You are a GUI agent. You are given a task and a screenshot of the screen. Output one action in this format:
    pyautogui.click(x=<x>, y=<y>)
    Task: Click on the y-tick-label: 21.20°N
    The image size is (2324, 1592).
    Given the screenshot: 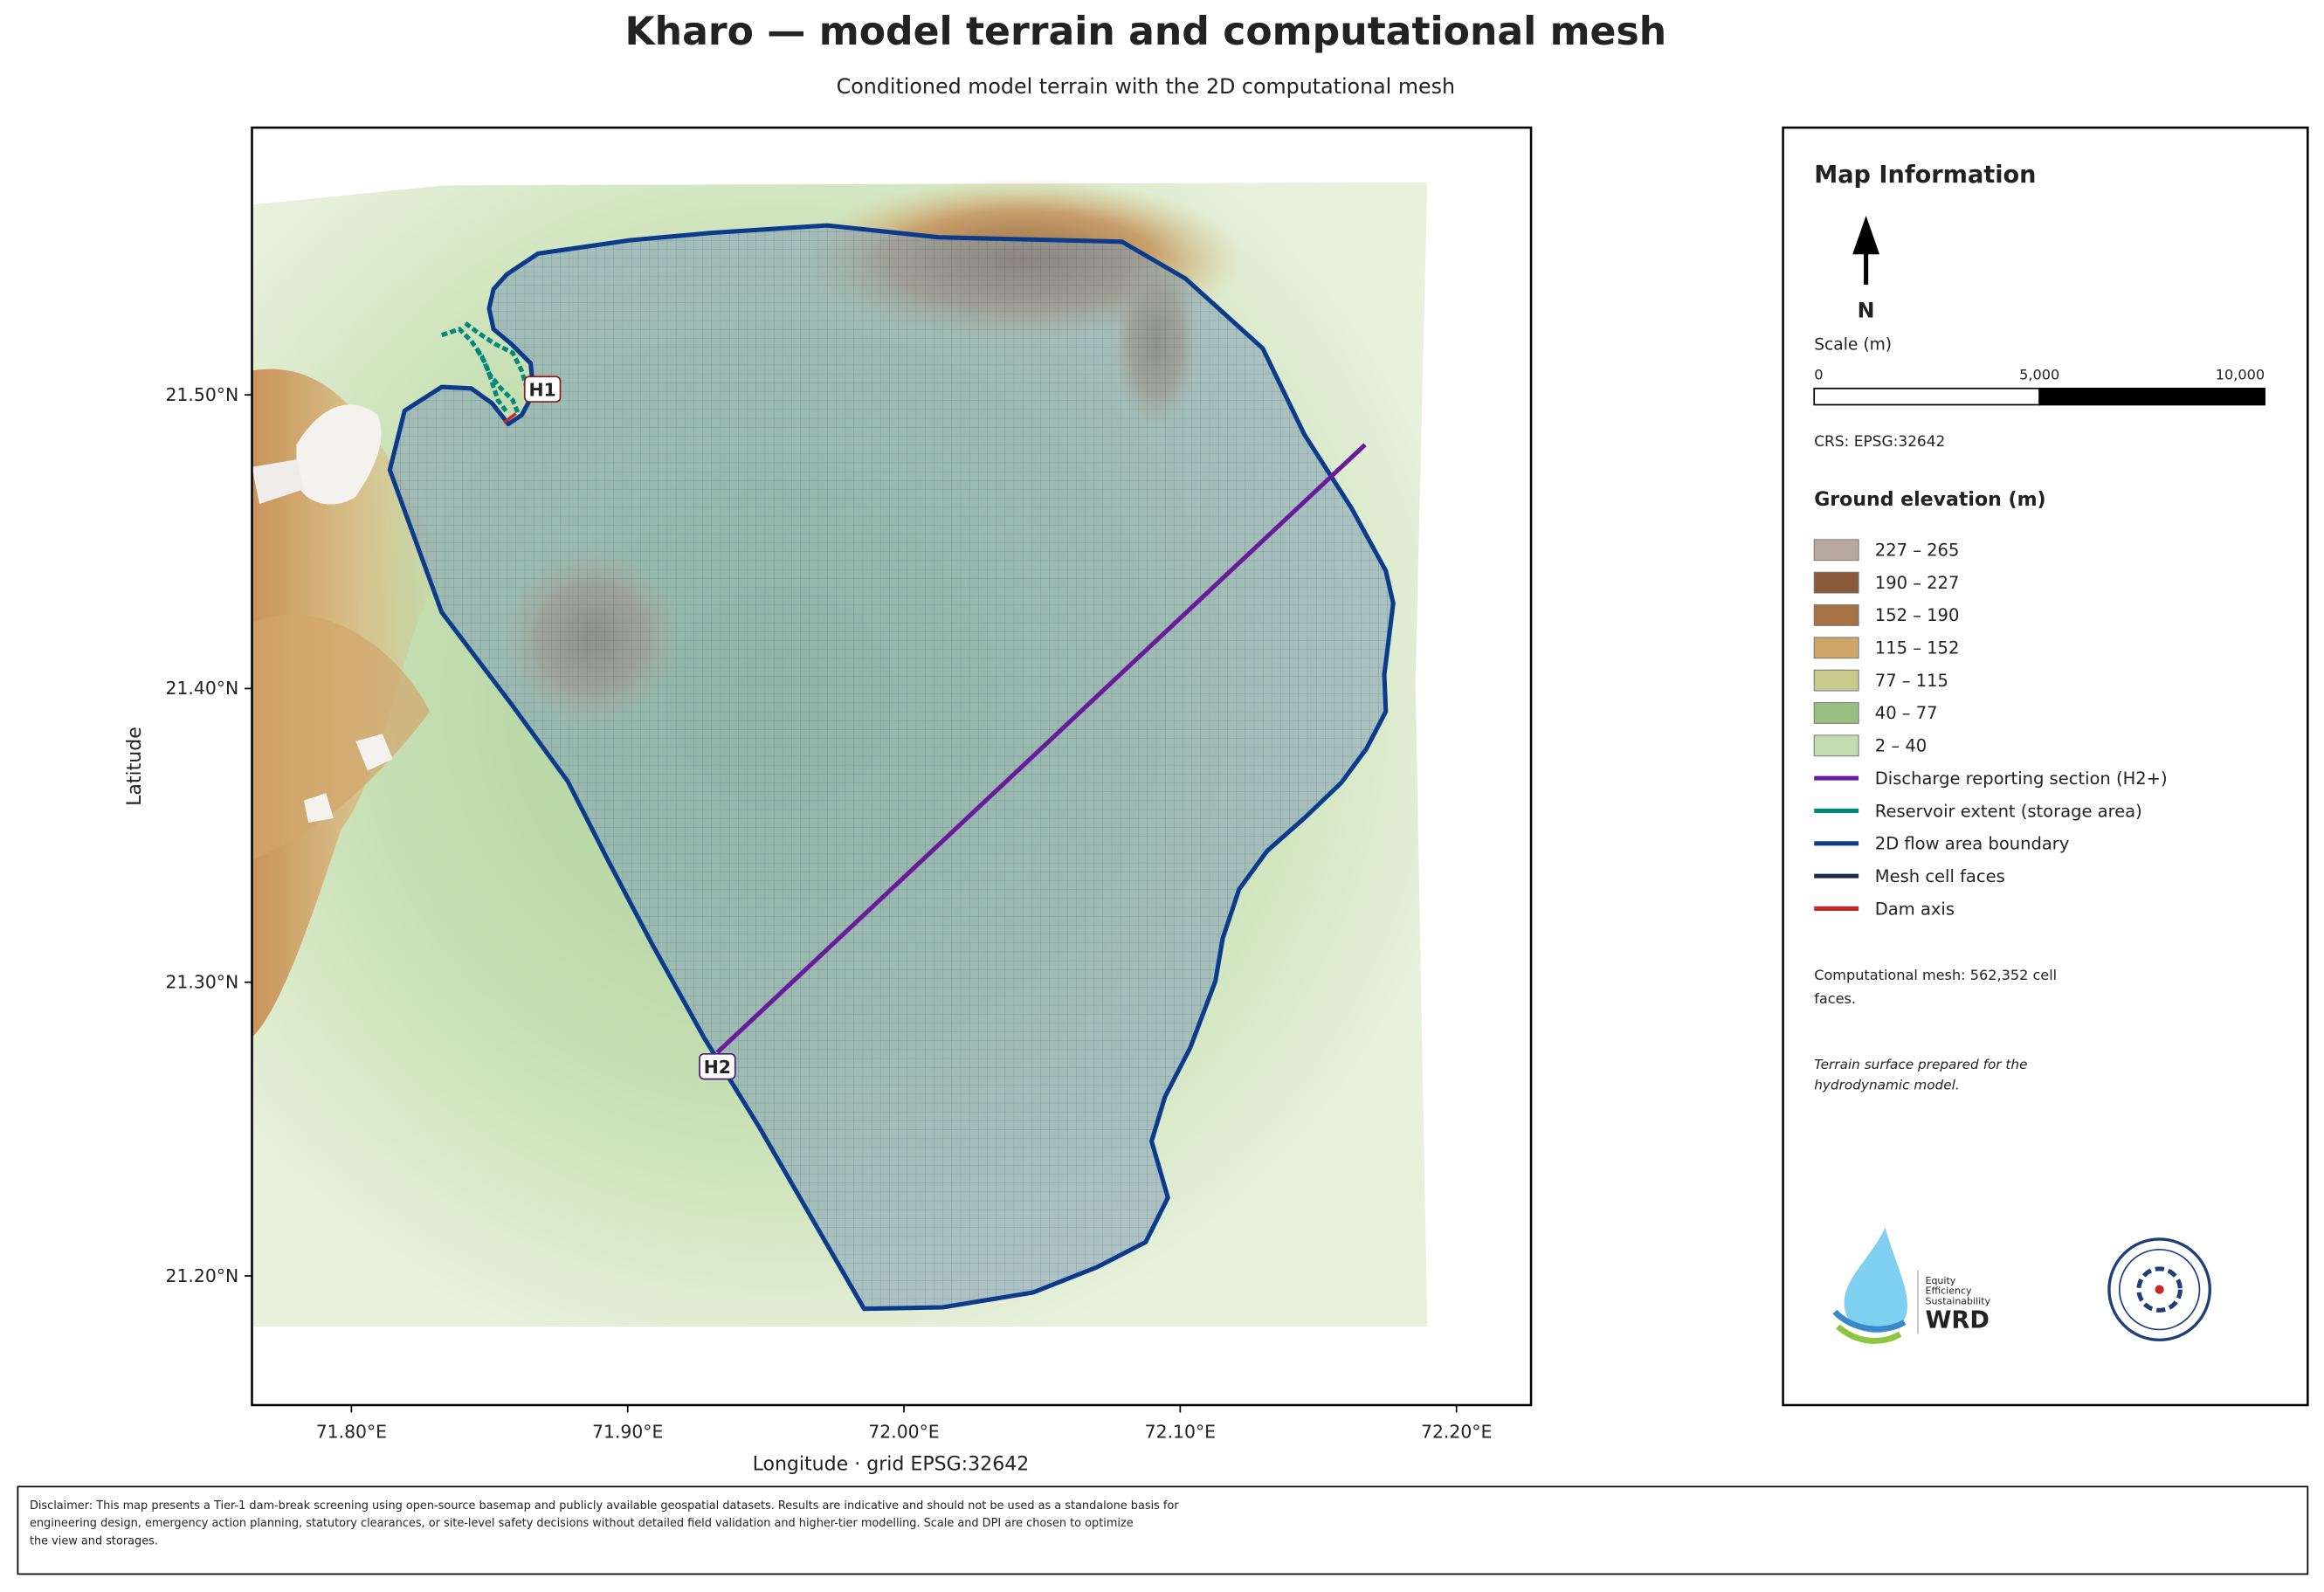 What is the action you would take?
    pyautogui.click(x=202, y=1276)
    